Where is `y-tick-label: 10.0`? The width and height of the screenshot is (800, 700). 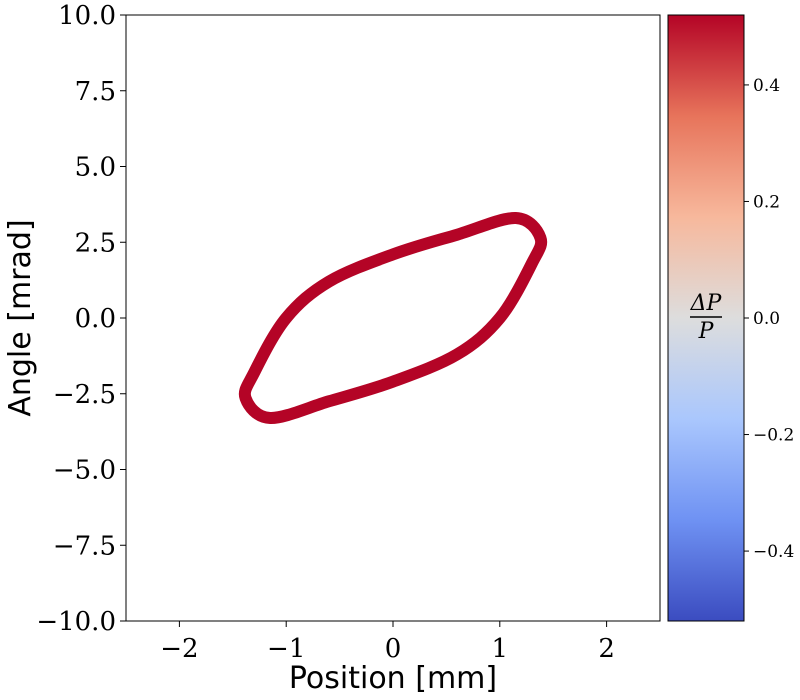 y-tick-label: 10.0 is located at coordinates (87, 16).